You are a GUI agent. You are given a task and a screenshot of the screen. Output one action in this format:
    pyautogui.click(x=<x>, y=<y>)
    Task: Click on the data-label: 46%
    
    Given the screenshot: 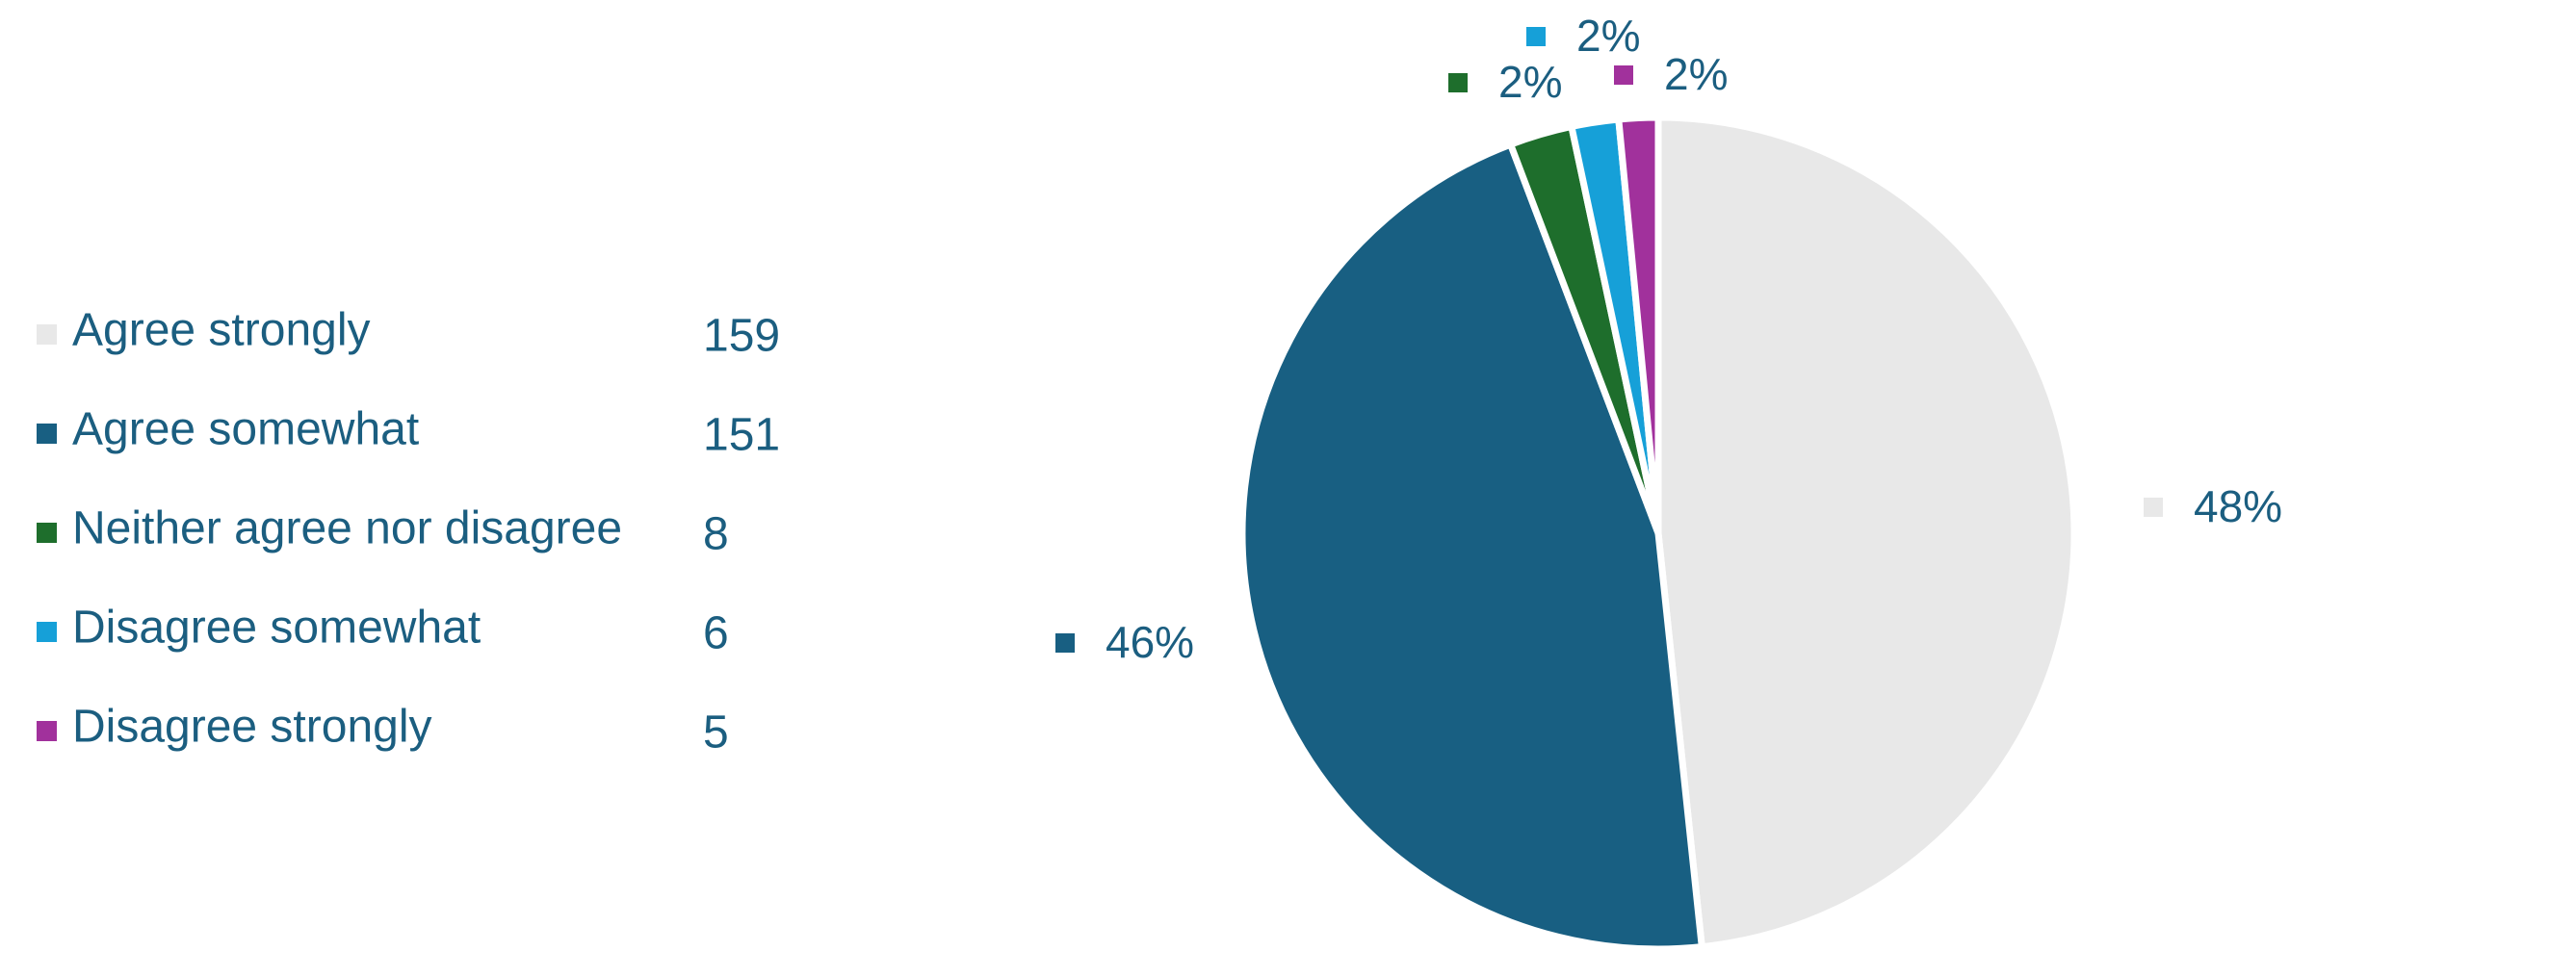 What is the action you would take?
    pyautogui.click(x=1150, y=642)
    